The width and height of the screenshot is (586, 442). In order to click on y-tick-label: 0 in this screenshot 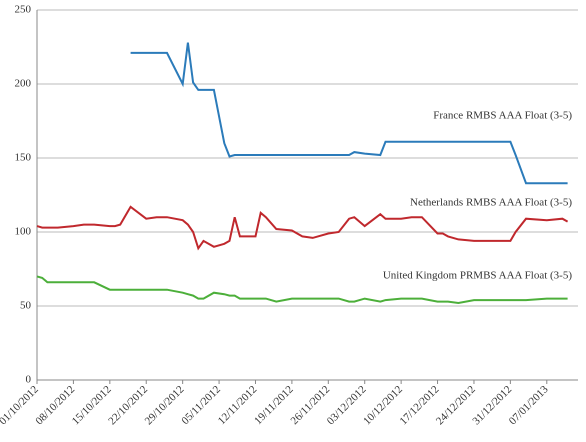, I will do `click(29, 380)`.